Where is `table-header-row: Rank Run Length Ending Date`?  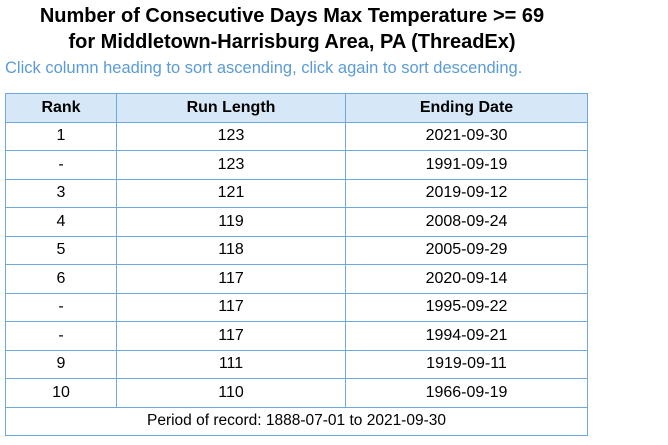
table-header-row: Rank Run Length Ending Date is located at coordinates (296, 108).